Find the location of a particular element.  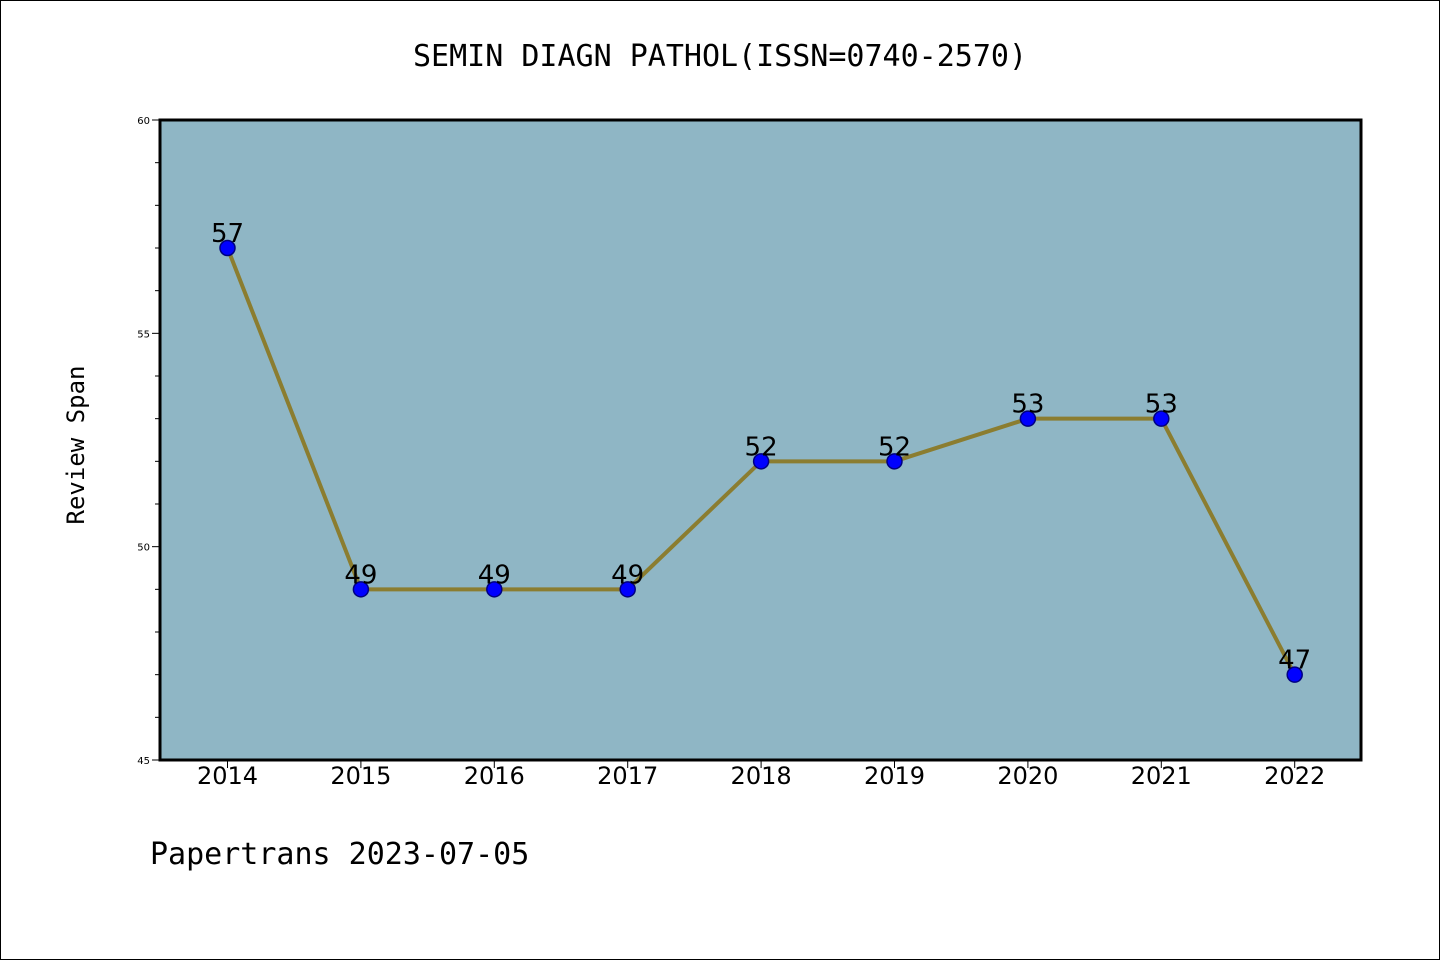

y-tick-label: 55 is located at coordinates (143, 334).